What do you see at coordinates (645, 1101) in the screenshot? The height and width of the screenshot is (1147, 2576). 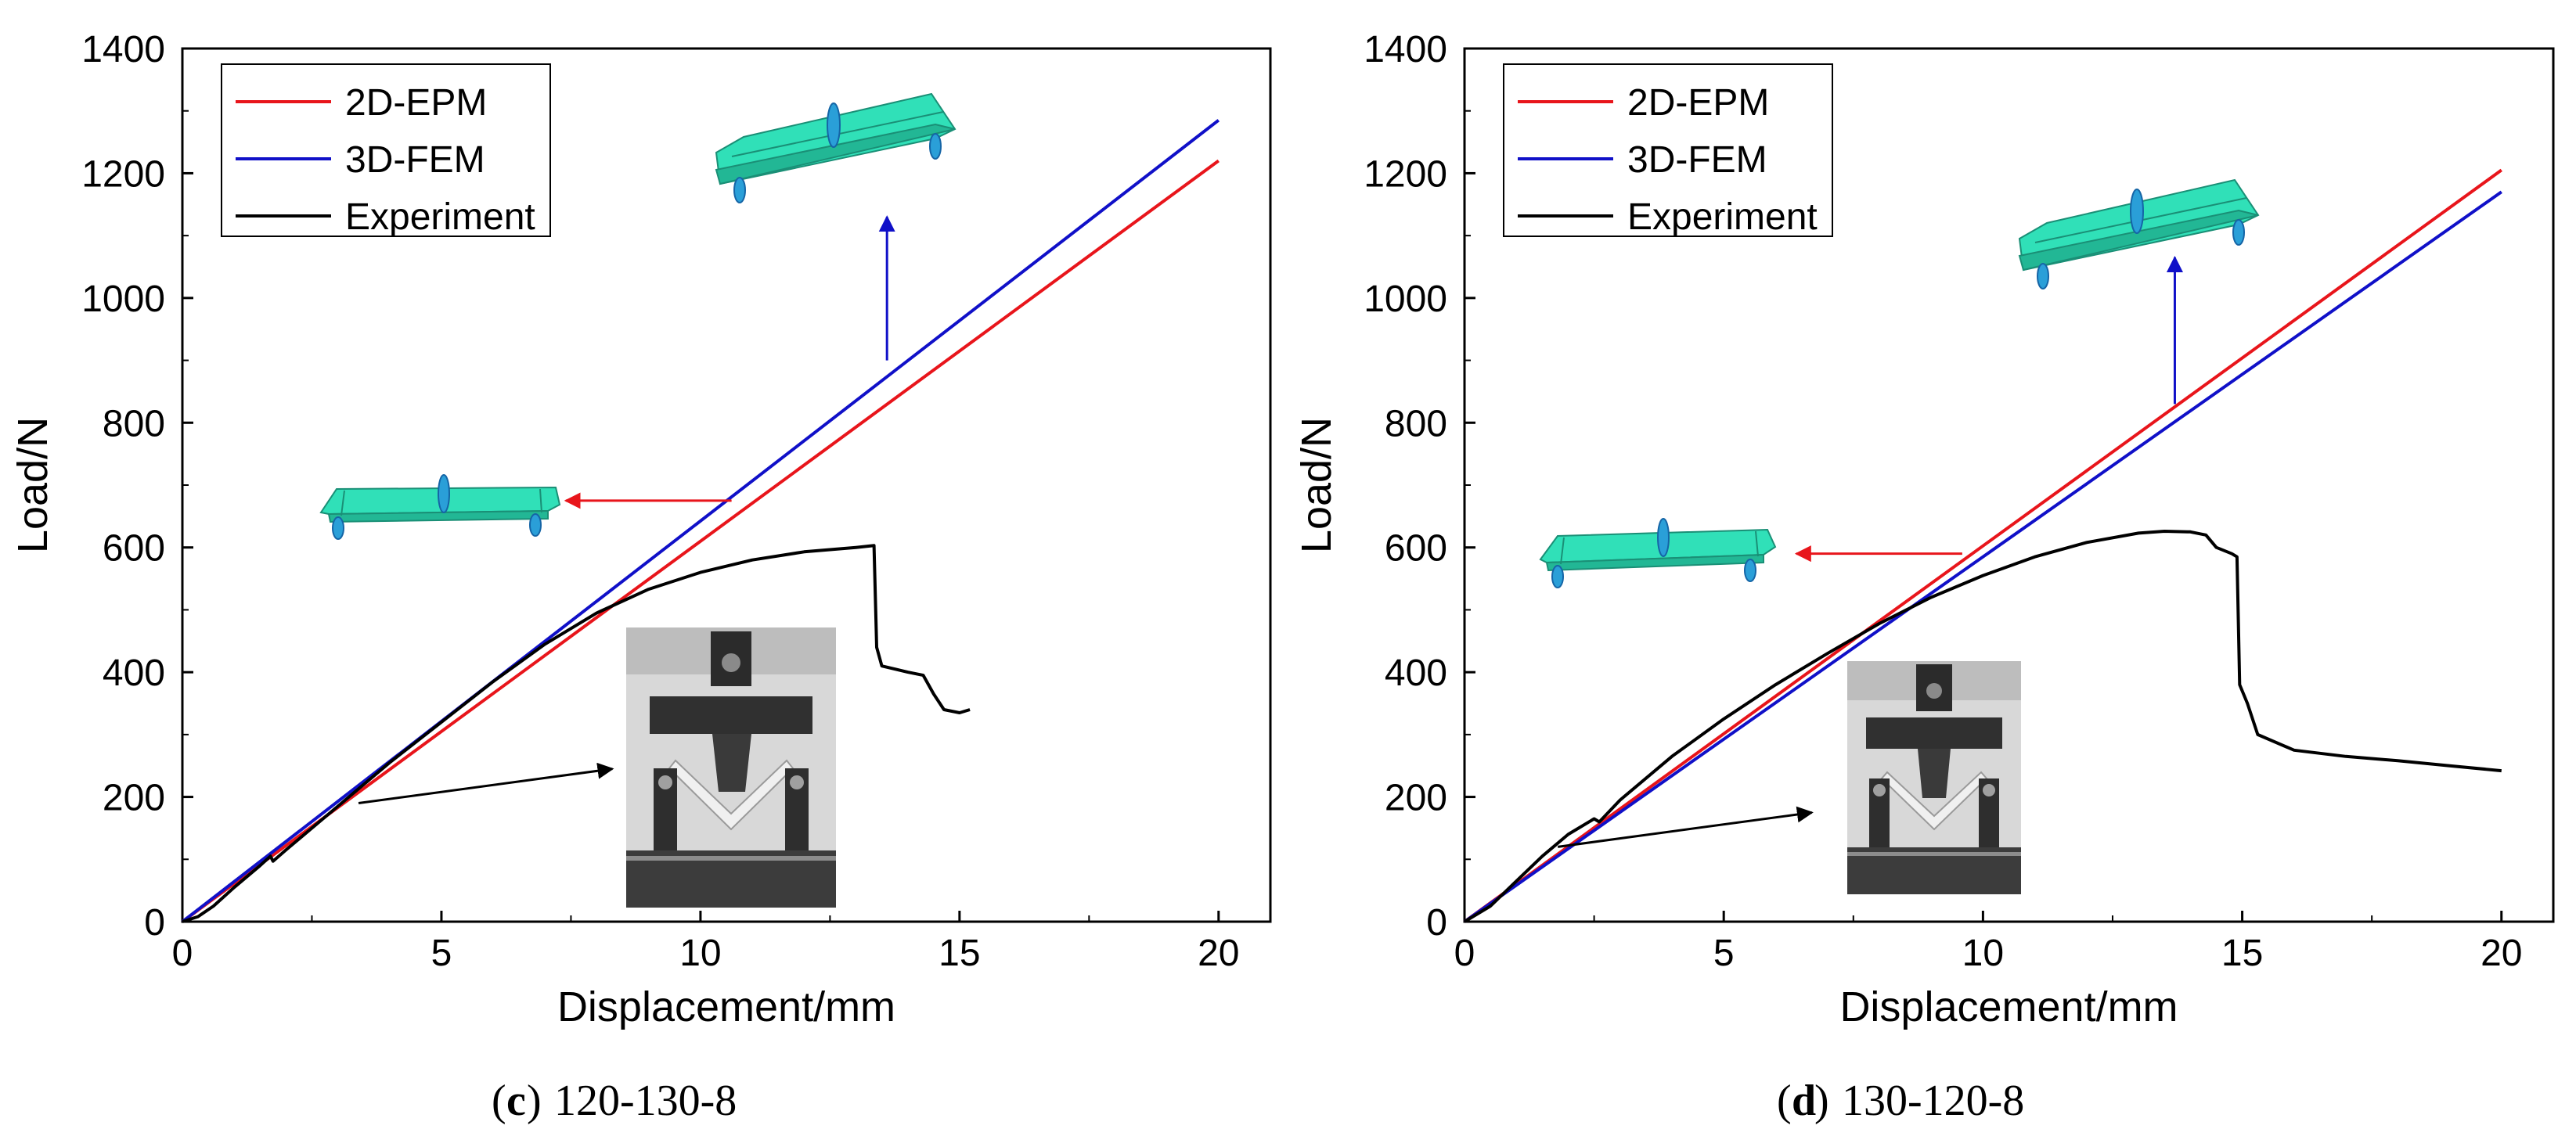 I see `caption-label: 120-130-8` at bounding box center [645, 1101].